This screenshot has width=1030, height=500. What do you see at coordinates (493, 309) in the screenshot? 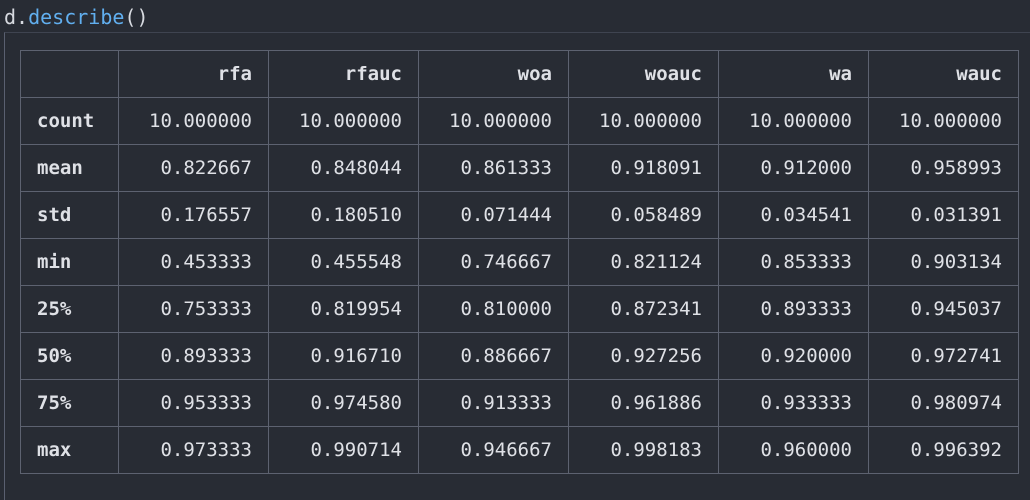
I see `table-cell: 0.810000` at bounding box center [493, 309].